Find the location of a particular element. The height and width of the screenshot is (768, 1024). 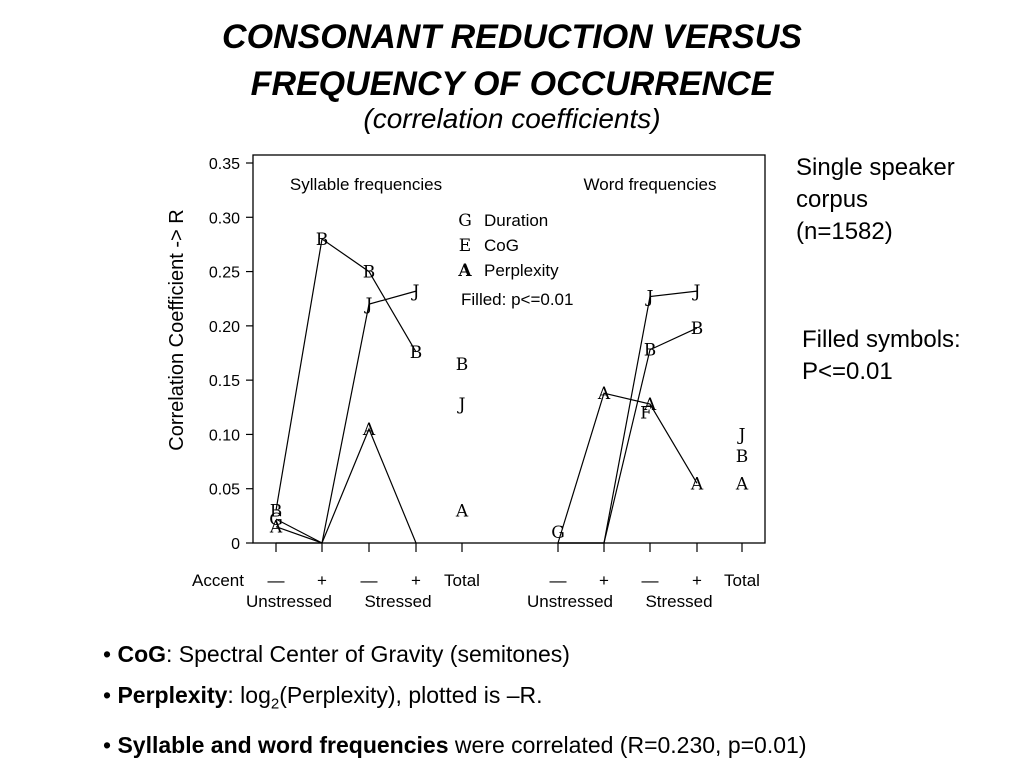

y-tick-label: 0.15 is located at coordinates (224, 381).